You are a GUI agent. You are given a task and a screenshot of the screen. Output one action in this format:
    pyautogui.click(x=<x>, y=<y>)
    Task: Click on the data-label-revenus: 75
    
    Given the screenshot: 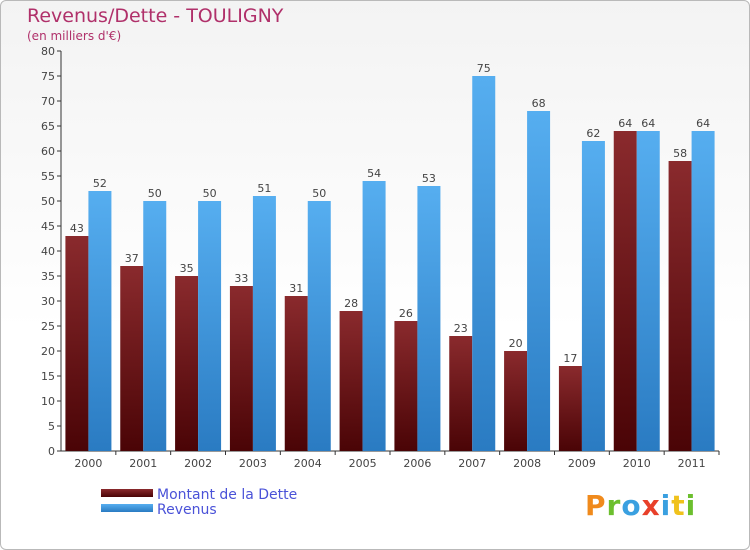 What is the action you would take?
    pyautogui.click(x=484, y=68)
    